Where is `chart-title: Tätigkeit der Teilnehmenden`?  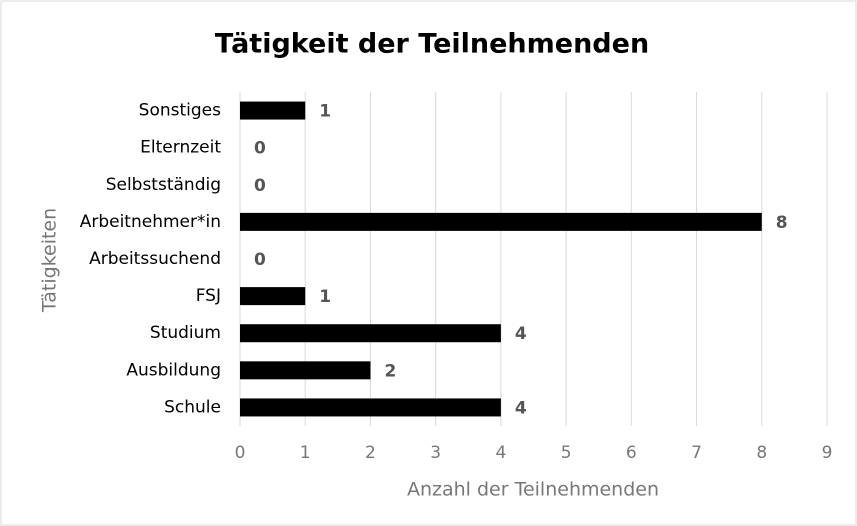 chart-title: Tätigkeit der Teilnehmenden is located at coordinates (432, 44).